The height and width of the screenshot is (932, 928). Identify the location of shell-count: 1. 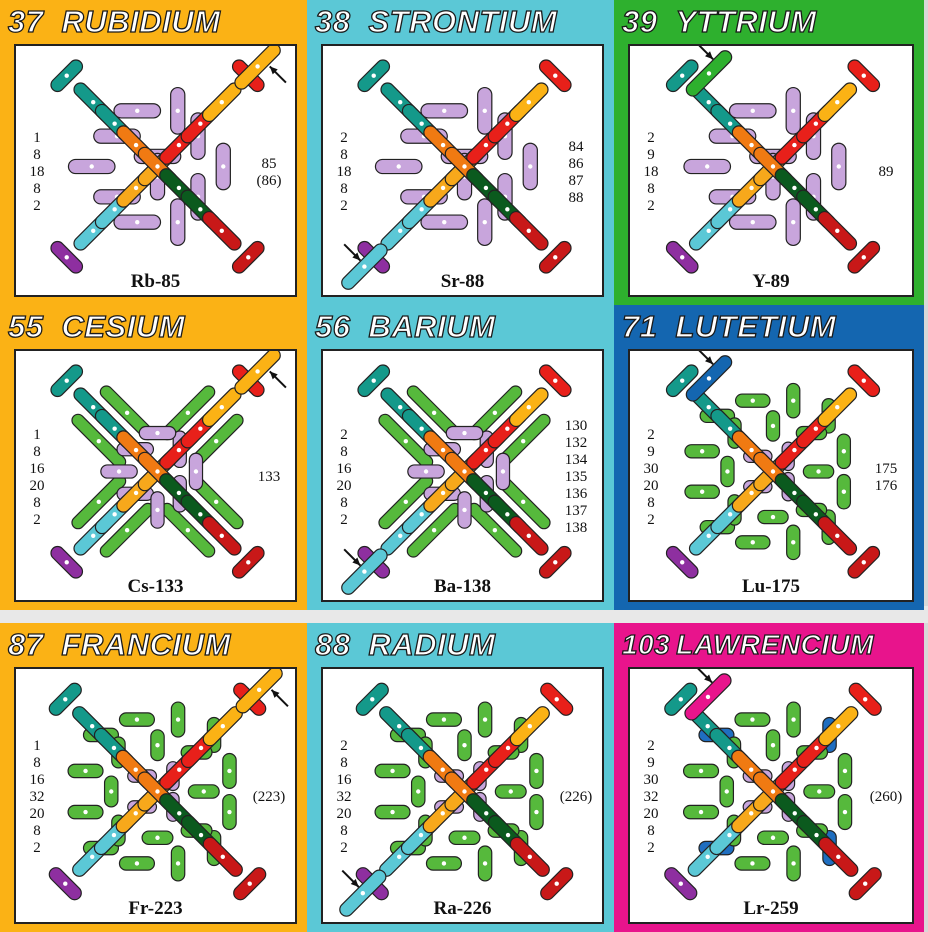
(37, 746).